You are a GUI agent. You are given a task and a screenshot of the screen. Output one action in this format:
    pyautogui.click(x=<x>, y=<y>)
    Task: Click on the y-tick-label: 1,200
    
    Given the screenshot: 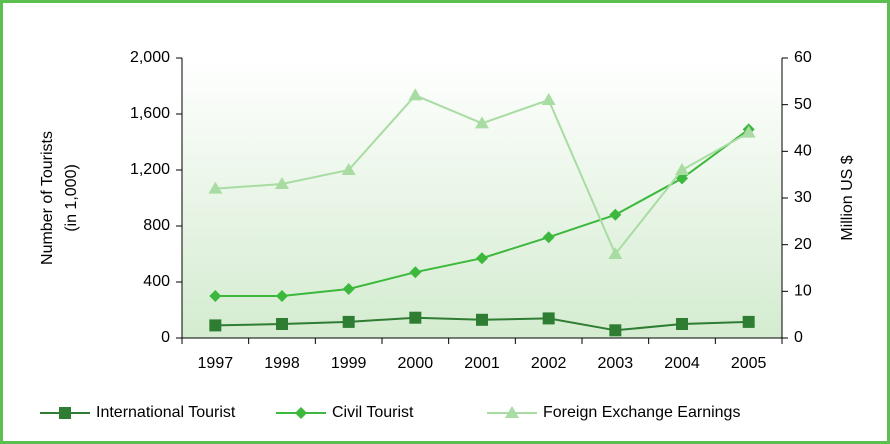 What is the action you would take?
    pyautogui.click(x=150, y=169)
    